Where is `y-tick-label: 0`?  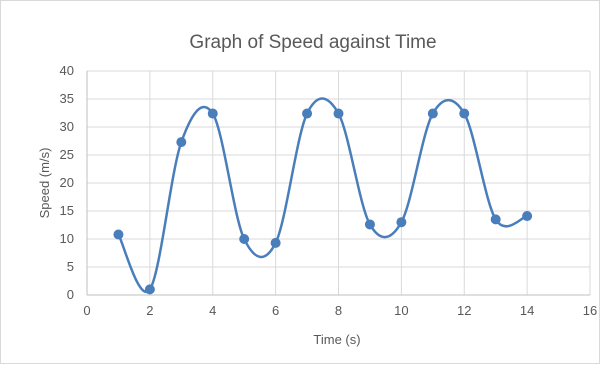 y-tick-label: 0 is located at coordinates (70, 294).